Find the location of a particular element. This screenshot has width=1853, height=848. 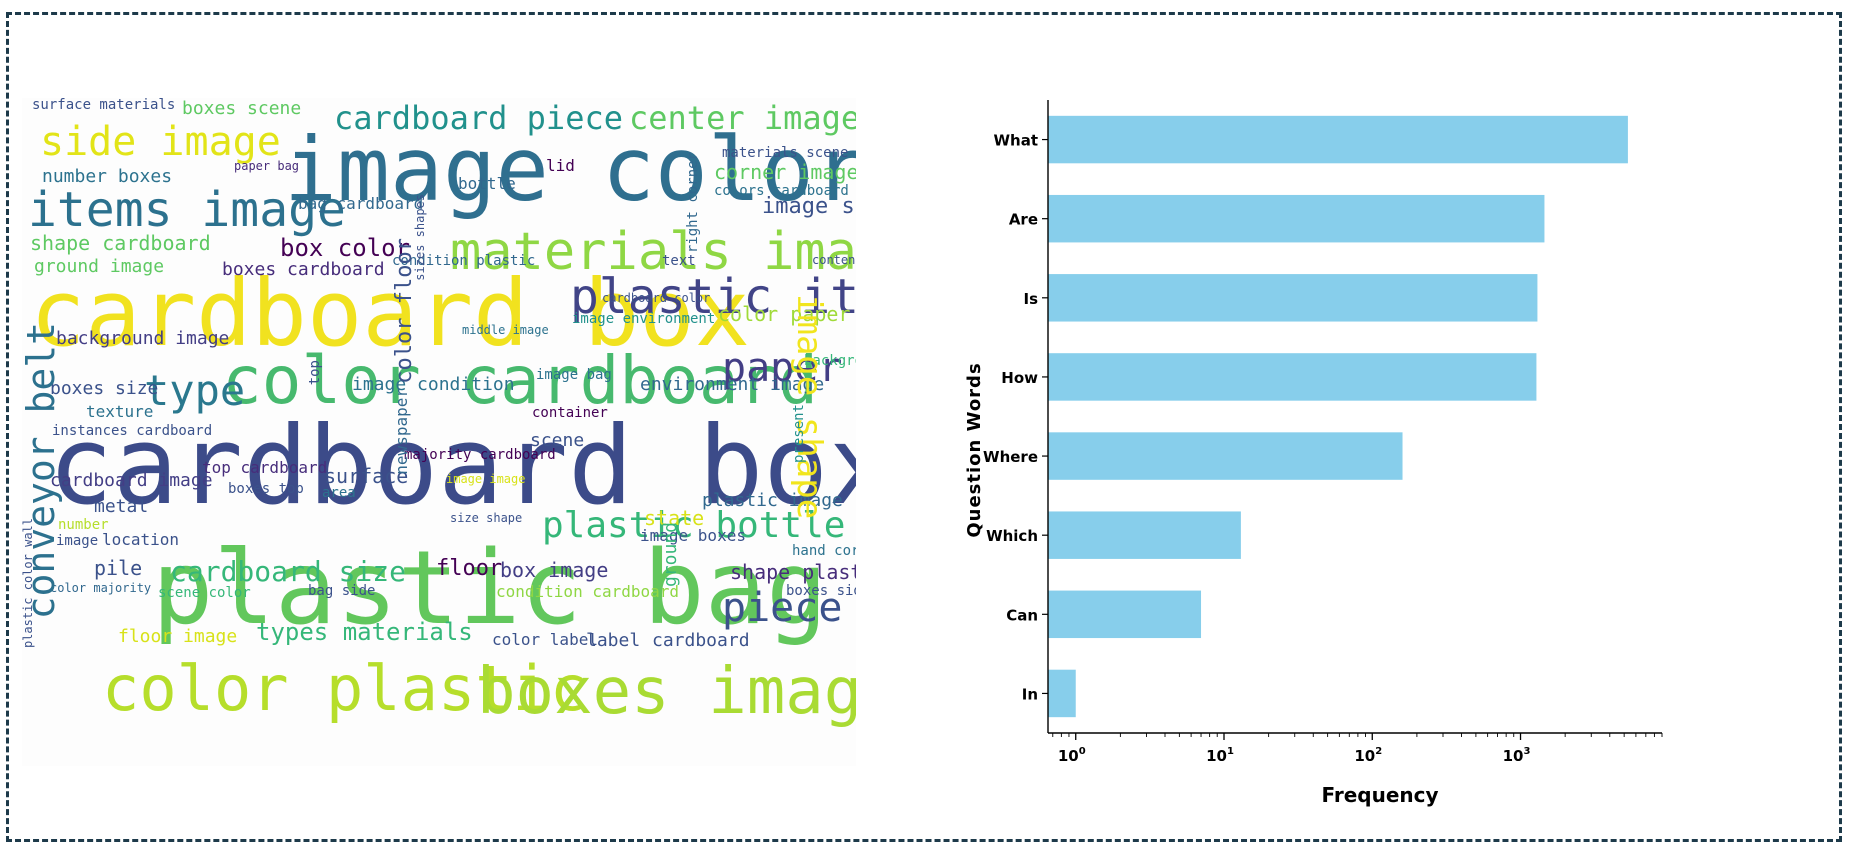

cloud-word: boxes top is located at coordinates (266, 489).